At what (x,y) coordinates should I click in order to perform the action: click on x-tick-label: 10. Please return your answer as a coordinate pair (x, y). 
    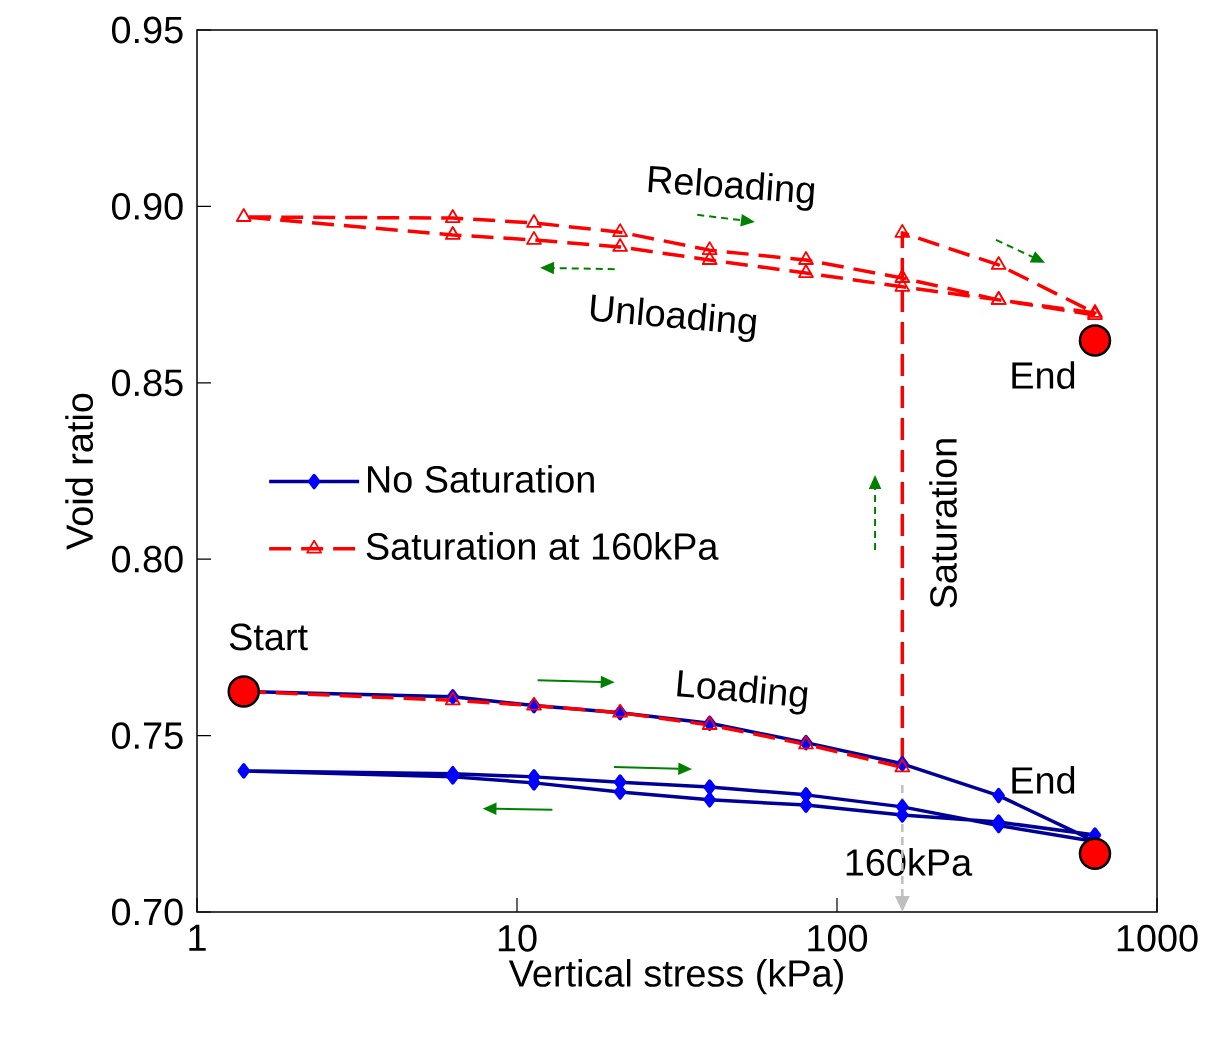
    Looking at the image, I should click on (517, 938).